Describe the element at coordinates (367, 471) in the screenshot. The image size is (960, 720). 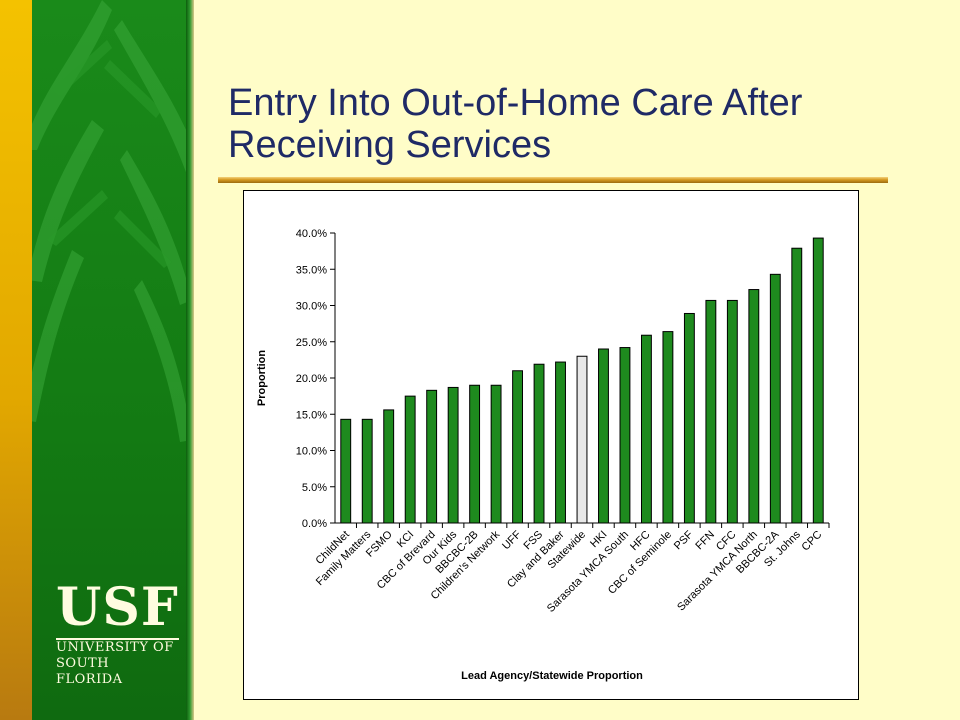
I see `bar-family-matters` at that location.